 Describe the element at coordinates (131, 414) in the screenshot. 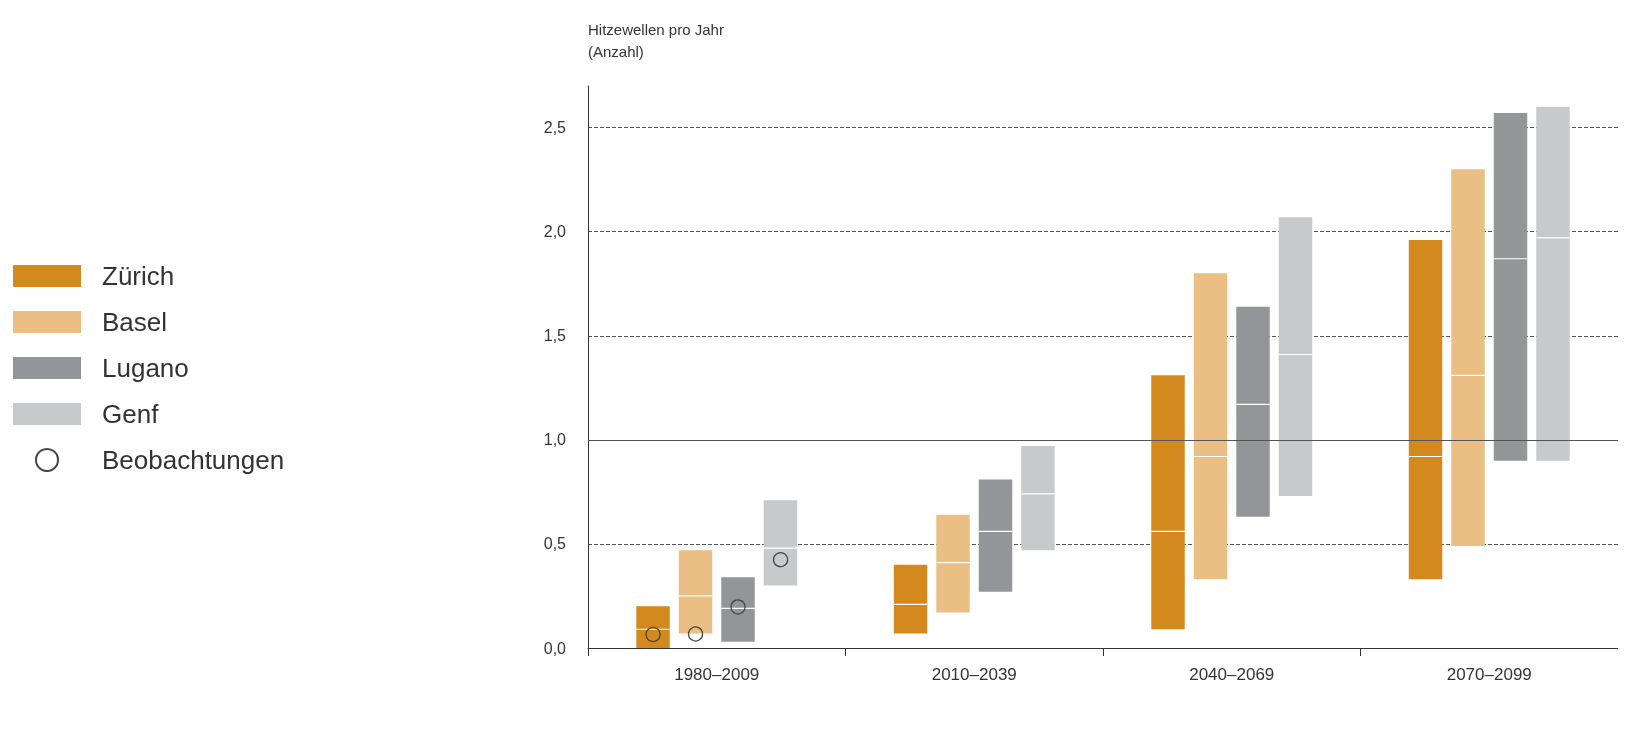

I see `legend-label: Genf` at that location.